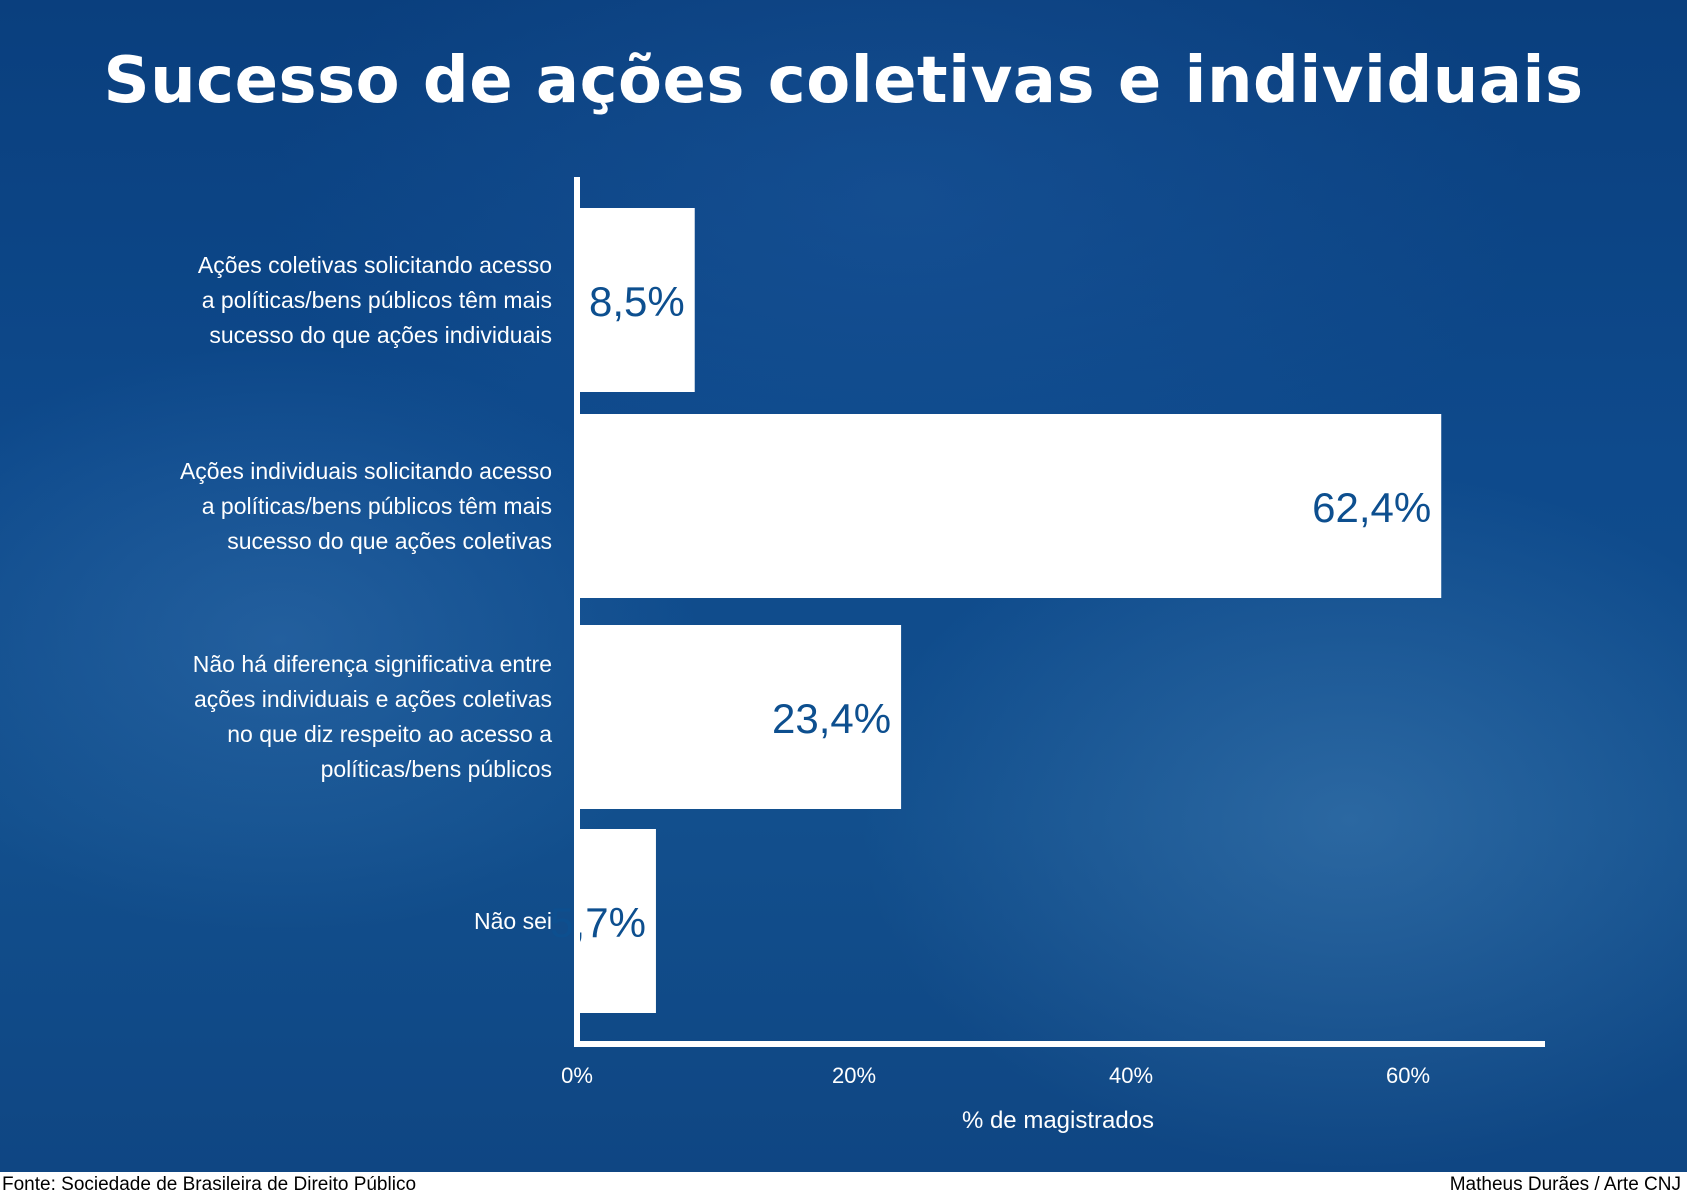  Describe the element at coordinates (1131, 1075) in the screenshot. I see `x-tick-label-40: 40%` at that location.